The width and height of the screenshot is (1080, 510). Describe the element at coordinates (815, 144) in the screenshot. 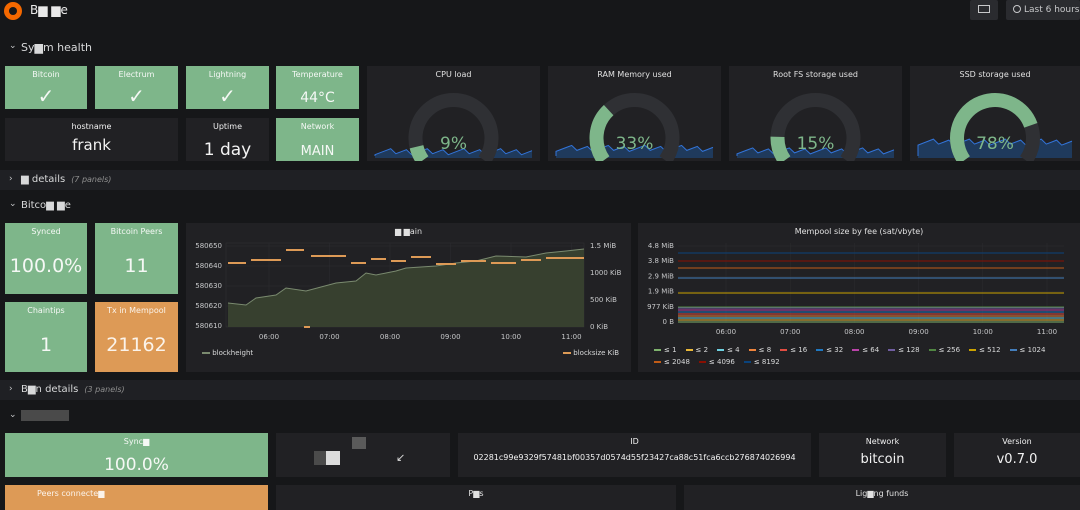

I see `gauge-value: 15%` at that location.